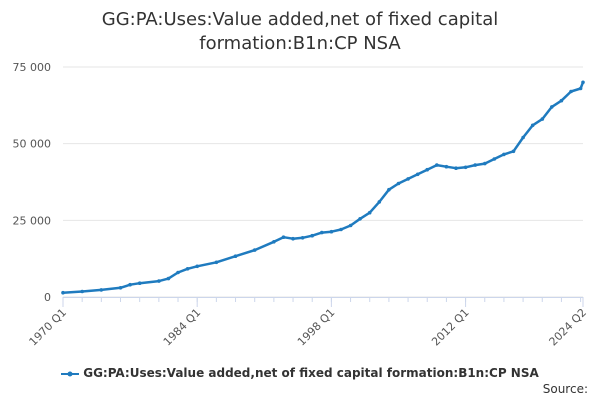  What do you see at coordinates (450, 327) in the screenshot?
I see `x-tick-label: 2012 Q1` at bounding box center [450, 327].